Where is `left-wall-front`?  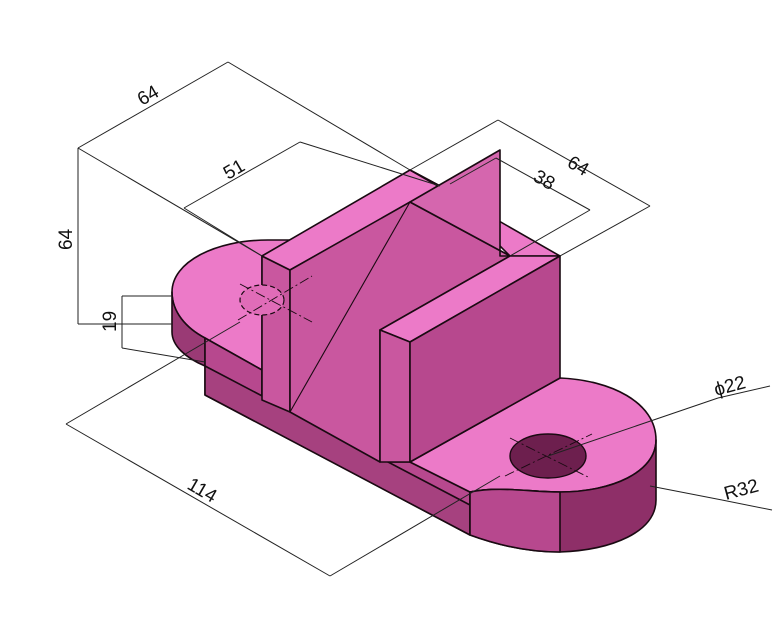
left-wall-front is located at coordinates (276, 334).